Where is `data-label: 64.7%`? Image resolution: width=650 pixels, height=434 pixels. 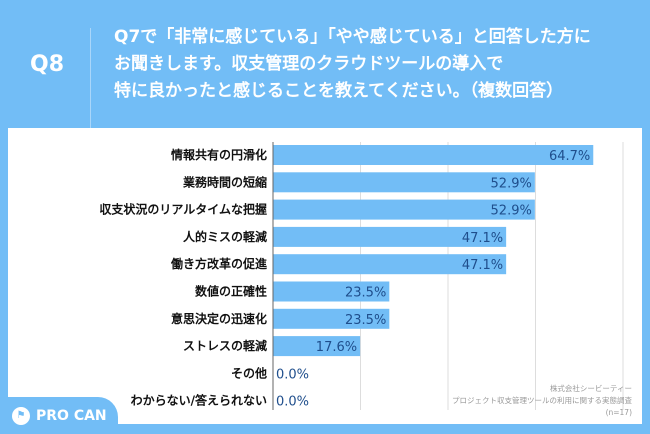
data-label: 64.7% is located at coordinates (569, 156).